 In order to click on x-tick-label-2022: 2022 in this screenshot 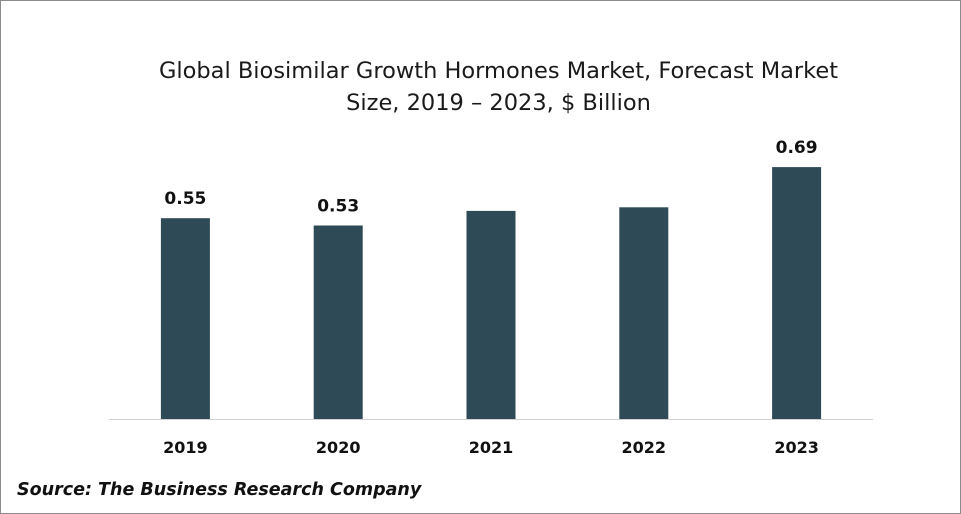, I will do `click(644, 447)`.